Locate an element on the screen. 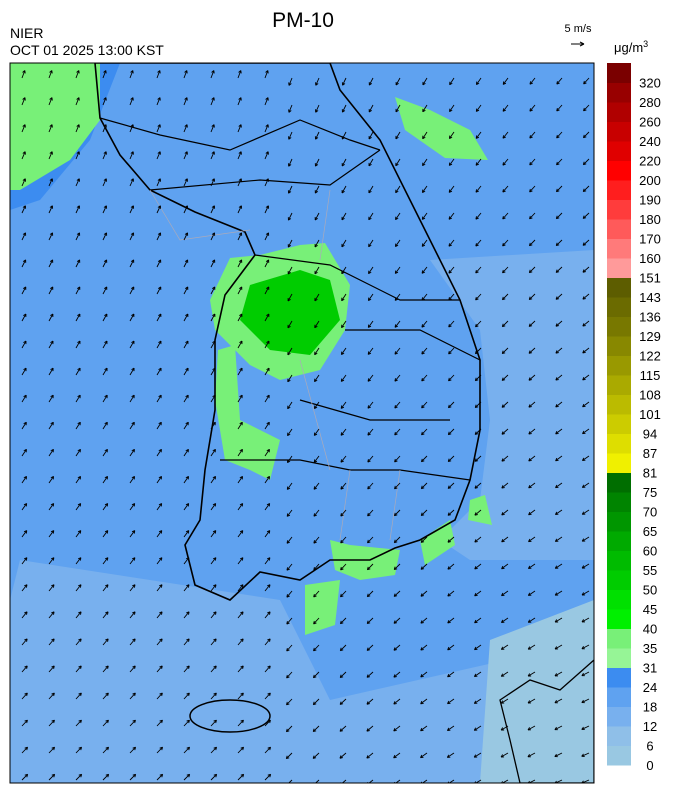  colorbar-label: 87 is located at coordinates (650, 453).